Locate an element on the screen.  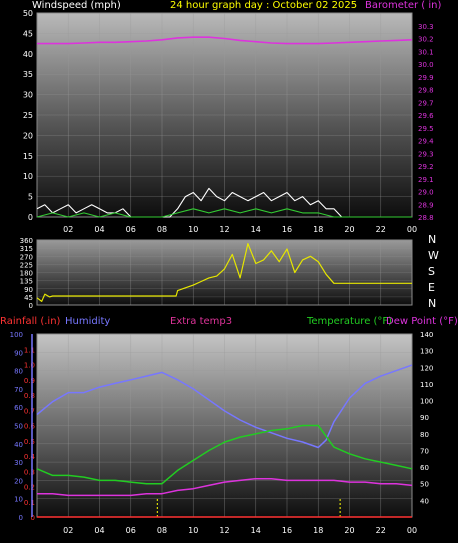
panel-3-humidity-tick-label: 40 is located at coordinates (18, 445).